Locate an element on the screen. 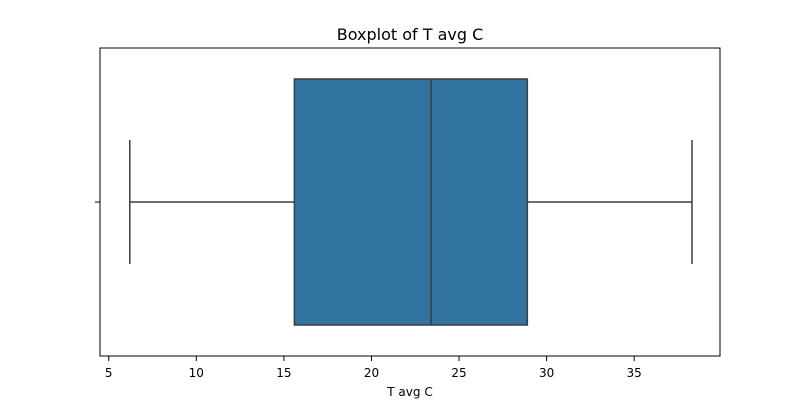 The height and width of the screenshot is (400, 800). chart-title: Boxplot of T avg C is located at coordinates (410, 34).